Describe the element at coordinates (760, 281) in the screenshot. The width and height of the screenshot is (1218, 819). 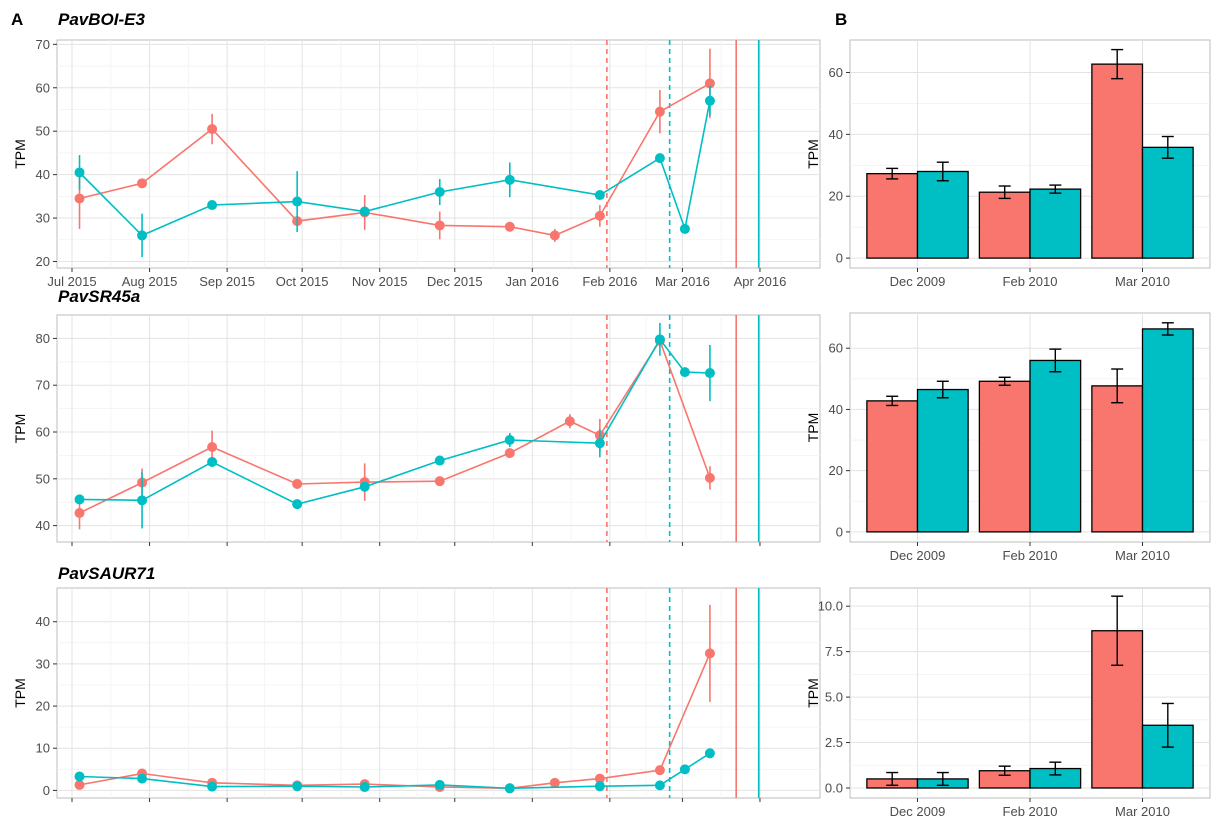
I see `x-tick-label: Apr 2016` at that location.